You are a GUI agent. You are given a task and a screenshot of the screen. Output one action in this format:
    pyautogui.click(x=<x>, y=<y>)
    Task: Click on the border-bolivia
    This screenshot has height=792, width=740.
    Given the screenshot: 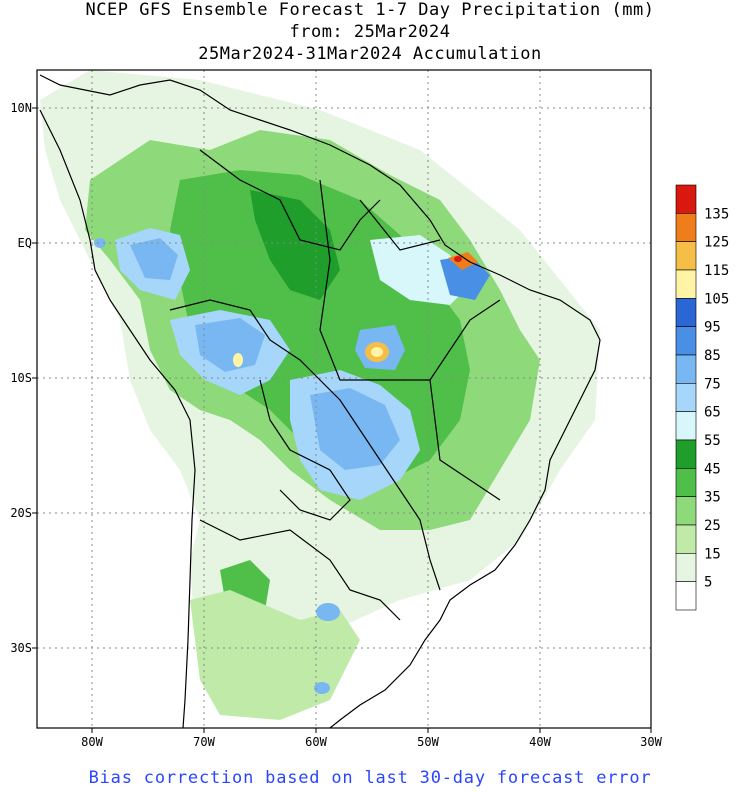 What is the action you would take?
    pyautogui.click(x=305, y=450)
    